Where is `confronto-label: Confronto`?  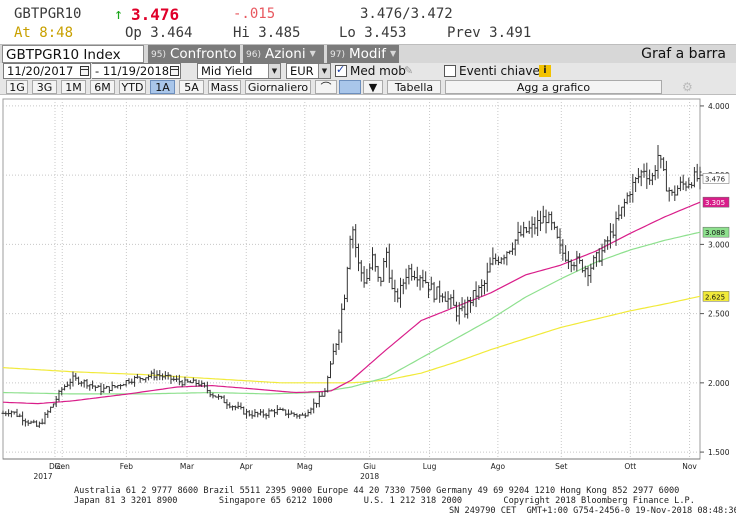 confronto-label: Confronto is located at coordinates (203, 54).